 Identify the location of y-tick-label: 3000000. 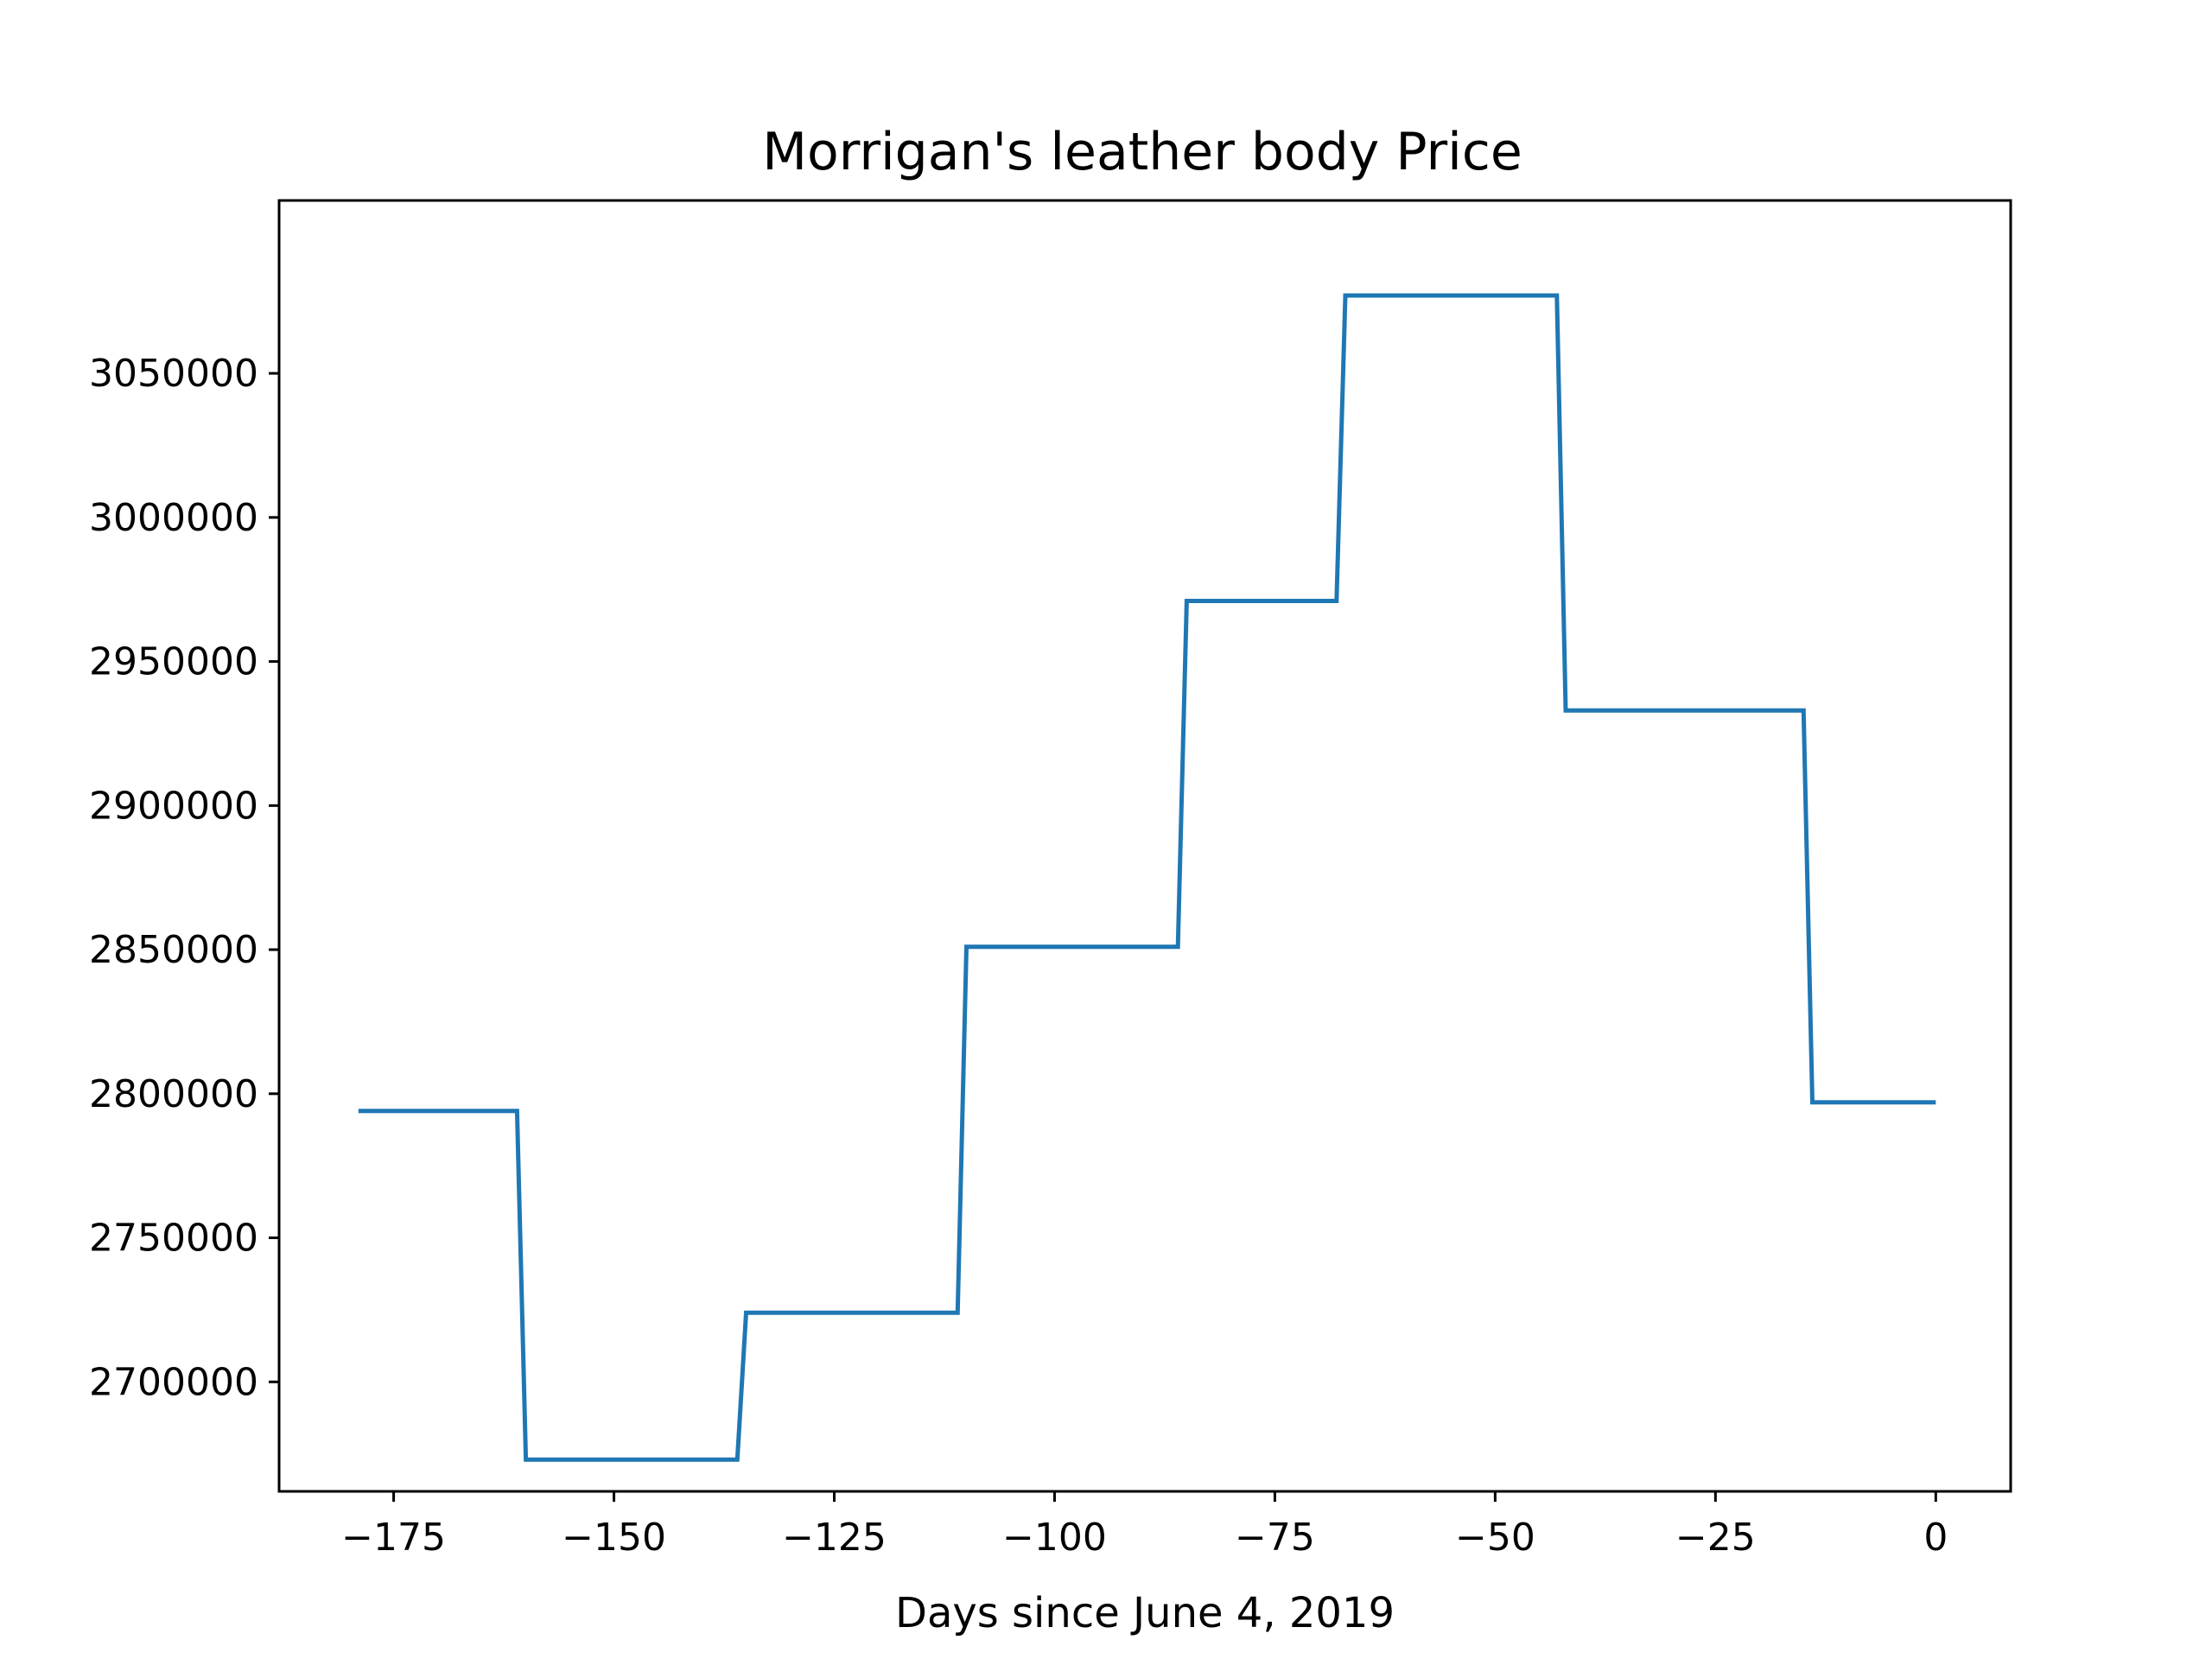
(173, 518).